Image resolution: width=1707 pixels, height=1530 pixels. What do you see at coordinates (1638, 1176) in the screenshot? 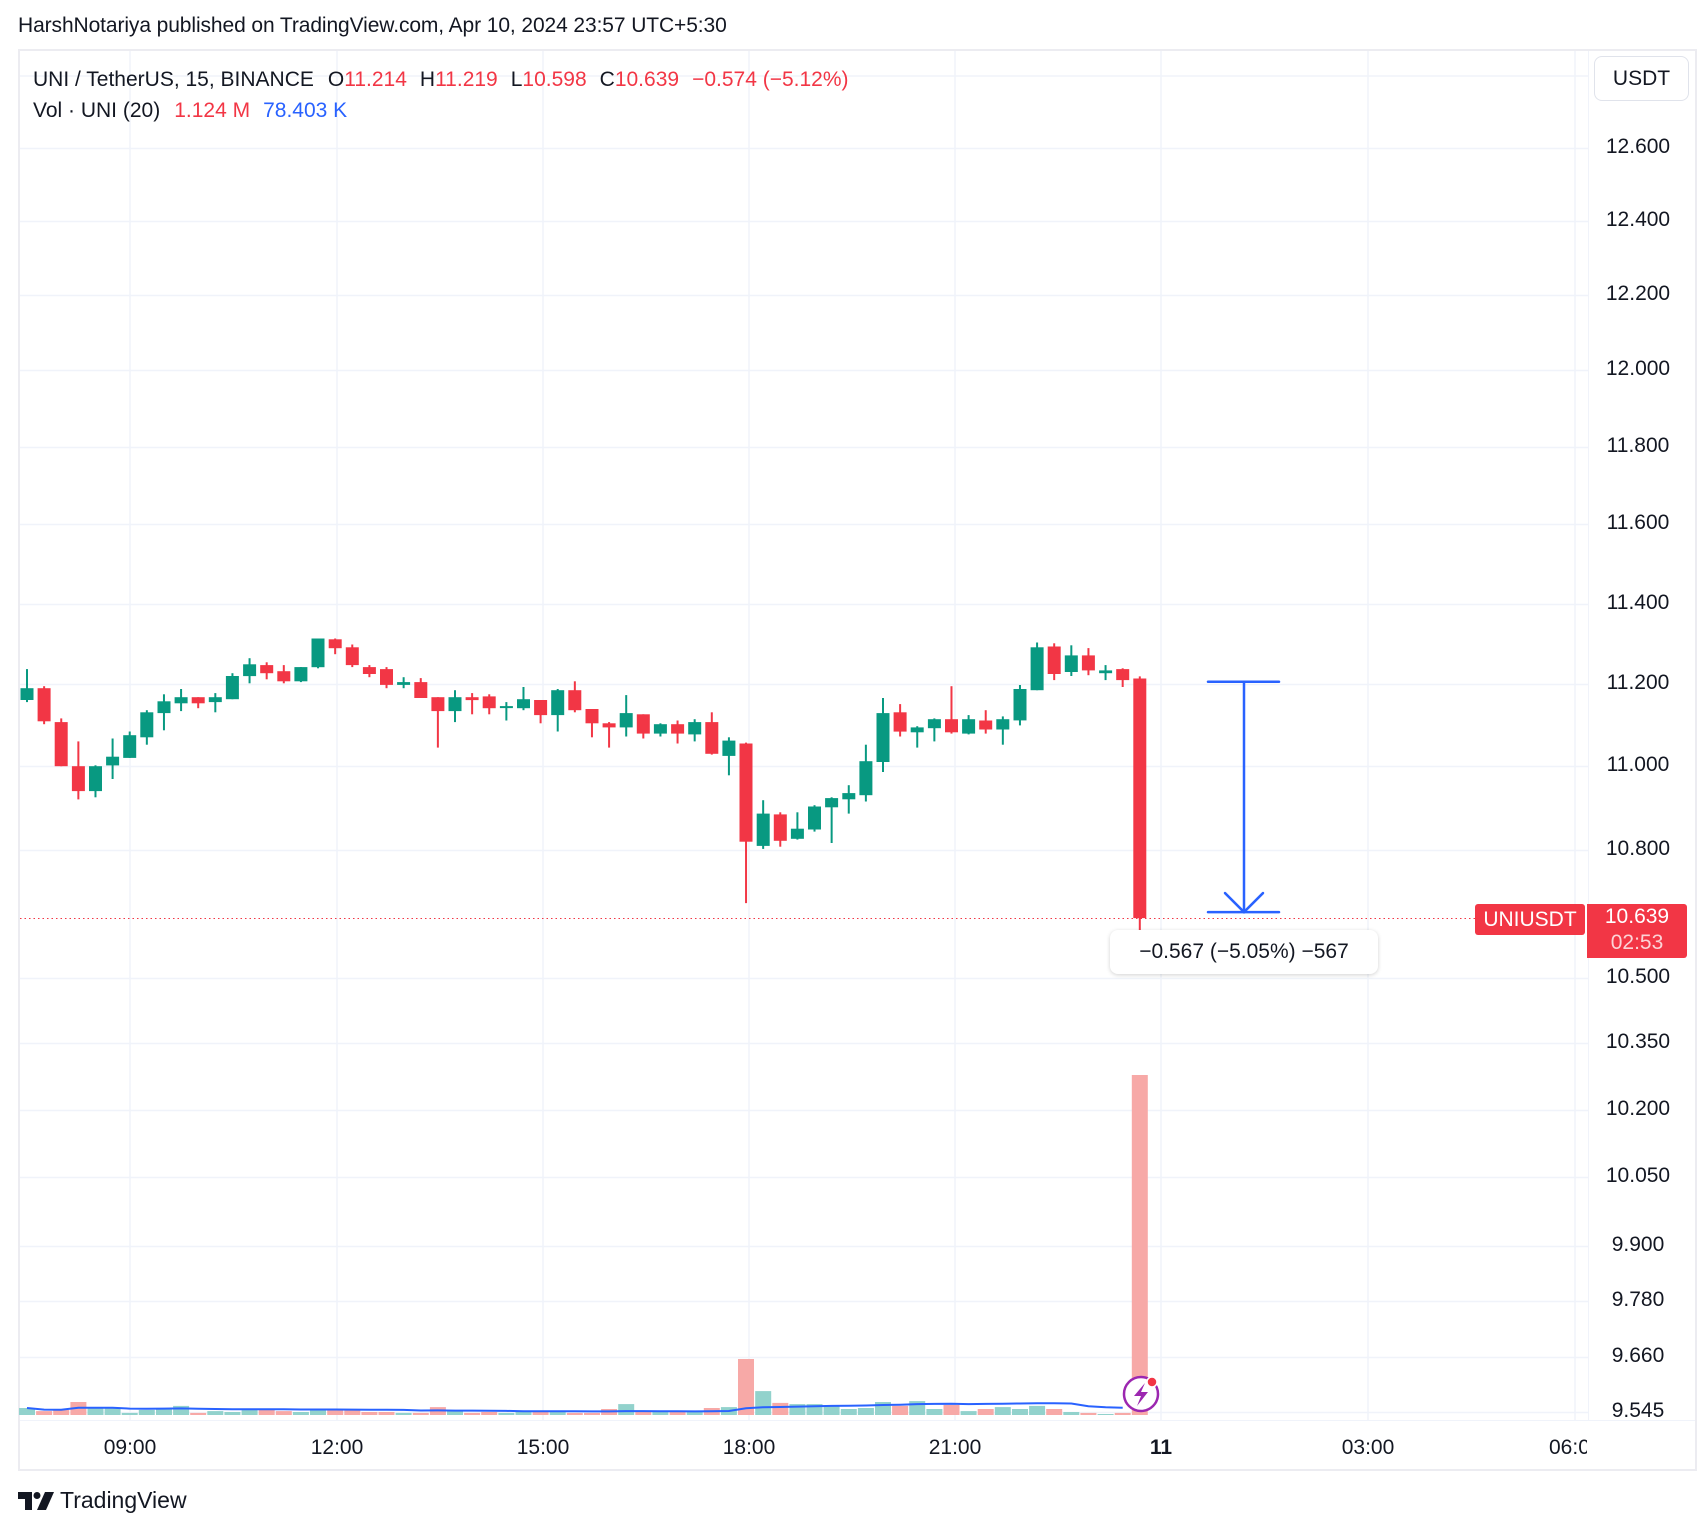
I see `price-axis-label: 10.050` at bounding box center [1638, 1176].